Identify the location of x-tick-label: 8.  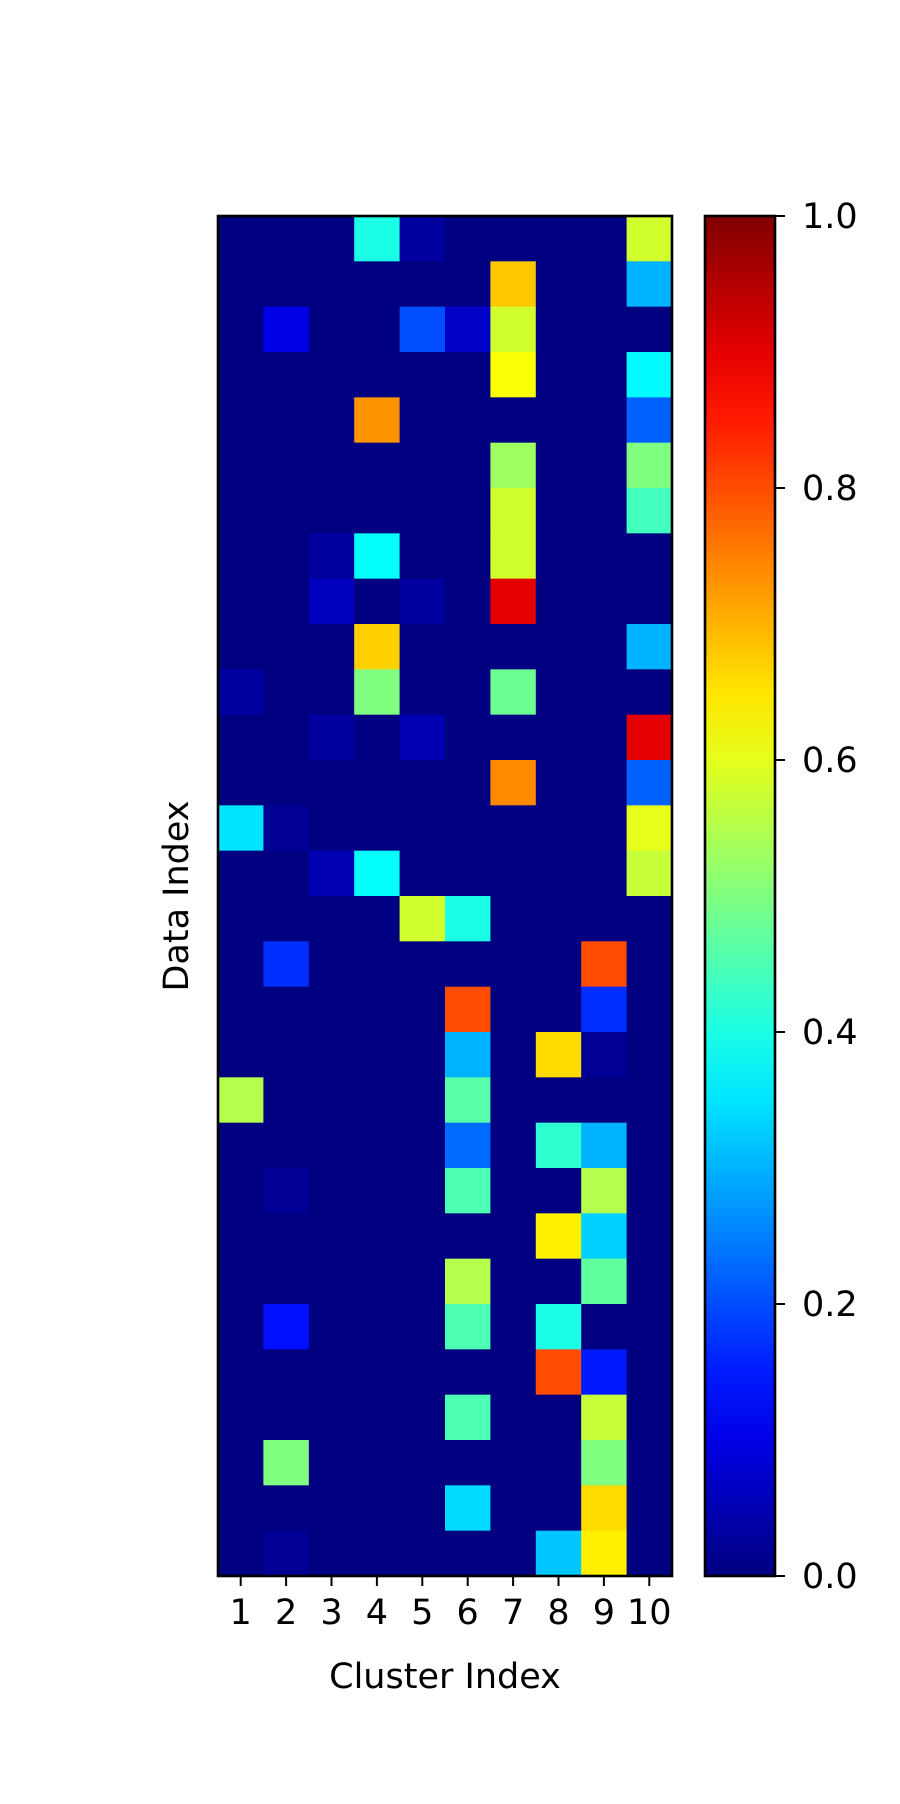
(558, 1613).